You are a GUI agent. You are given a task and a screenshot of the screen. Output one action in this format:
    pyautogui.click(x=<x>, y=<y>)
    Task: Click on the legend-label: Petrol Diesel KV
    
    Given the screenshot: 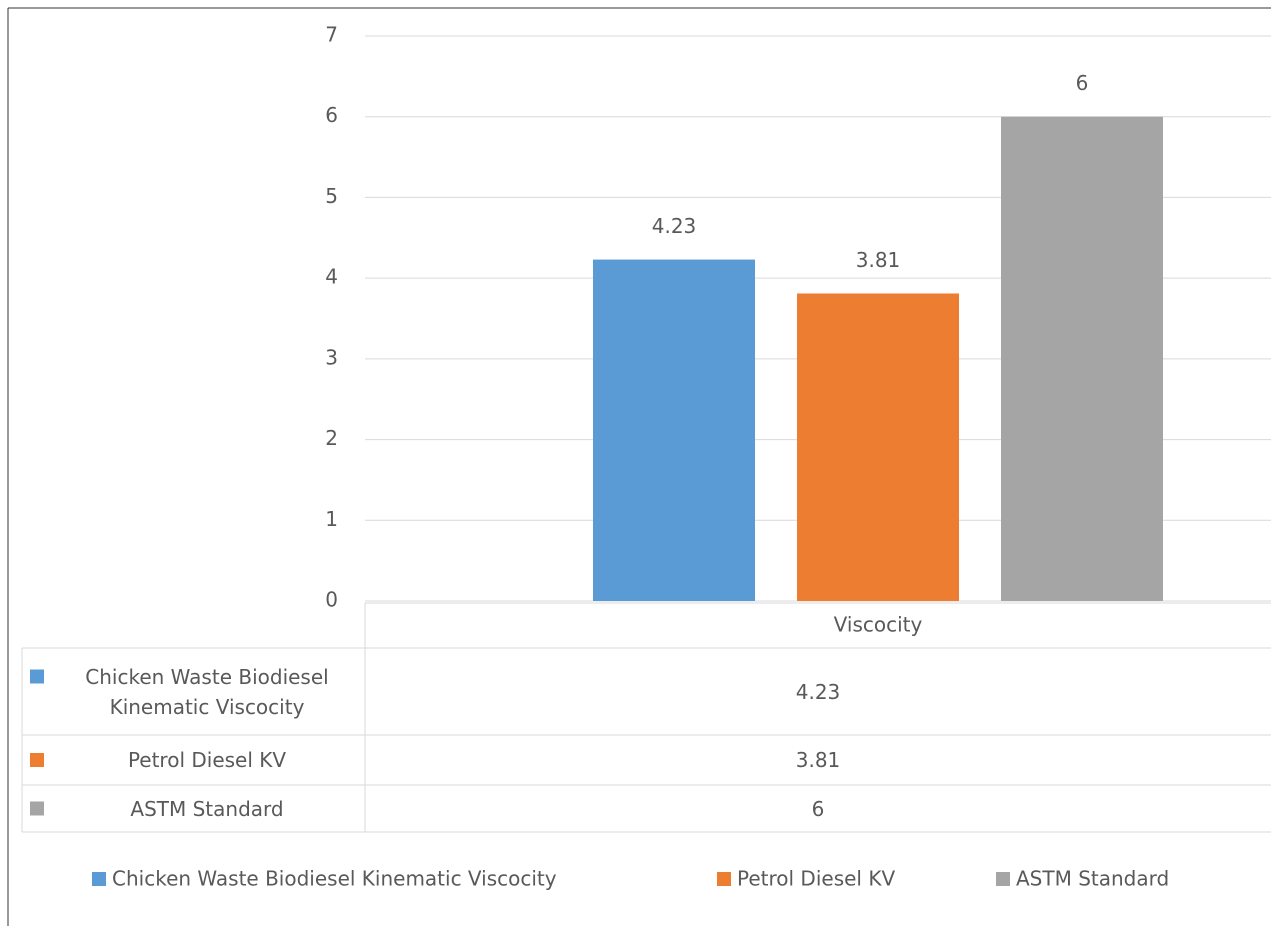 What is the action you would take?
    pyautogui.click(x=816, y=879)
    